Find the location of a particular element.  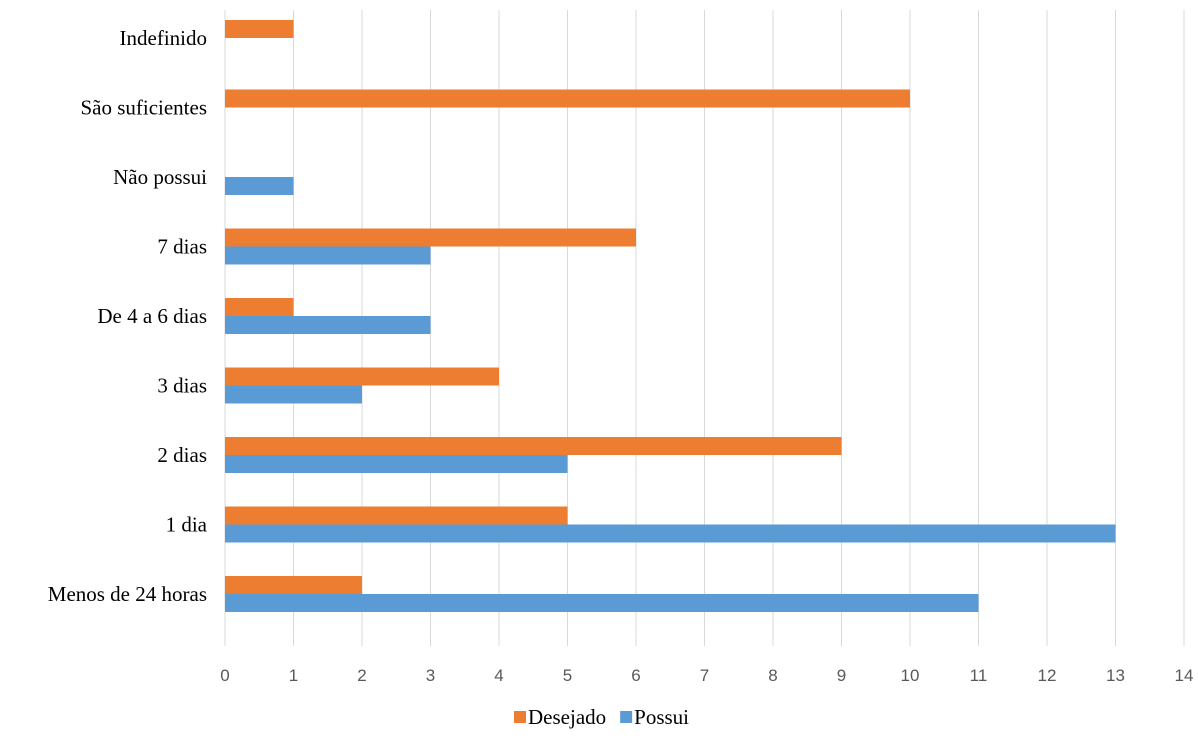

x-tick-label: 1 is located at coordinates (293, 675).